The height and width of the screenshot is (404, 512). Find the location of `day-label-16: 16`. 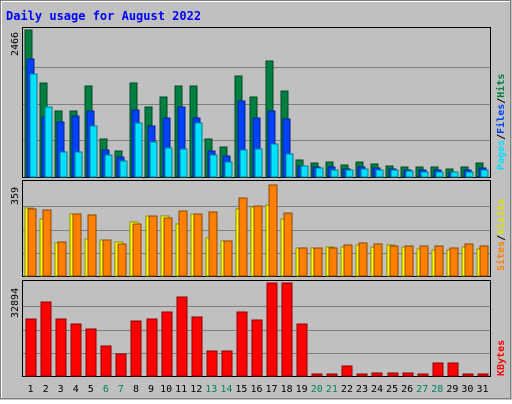

day-label-16: 16 is located at coordinates (256, 389).